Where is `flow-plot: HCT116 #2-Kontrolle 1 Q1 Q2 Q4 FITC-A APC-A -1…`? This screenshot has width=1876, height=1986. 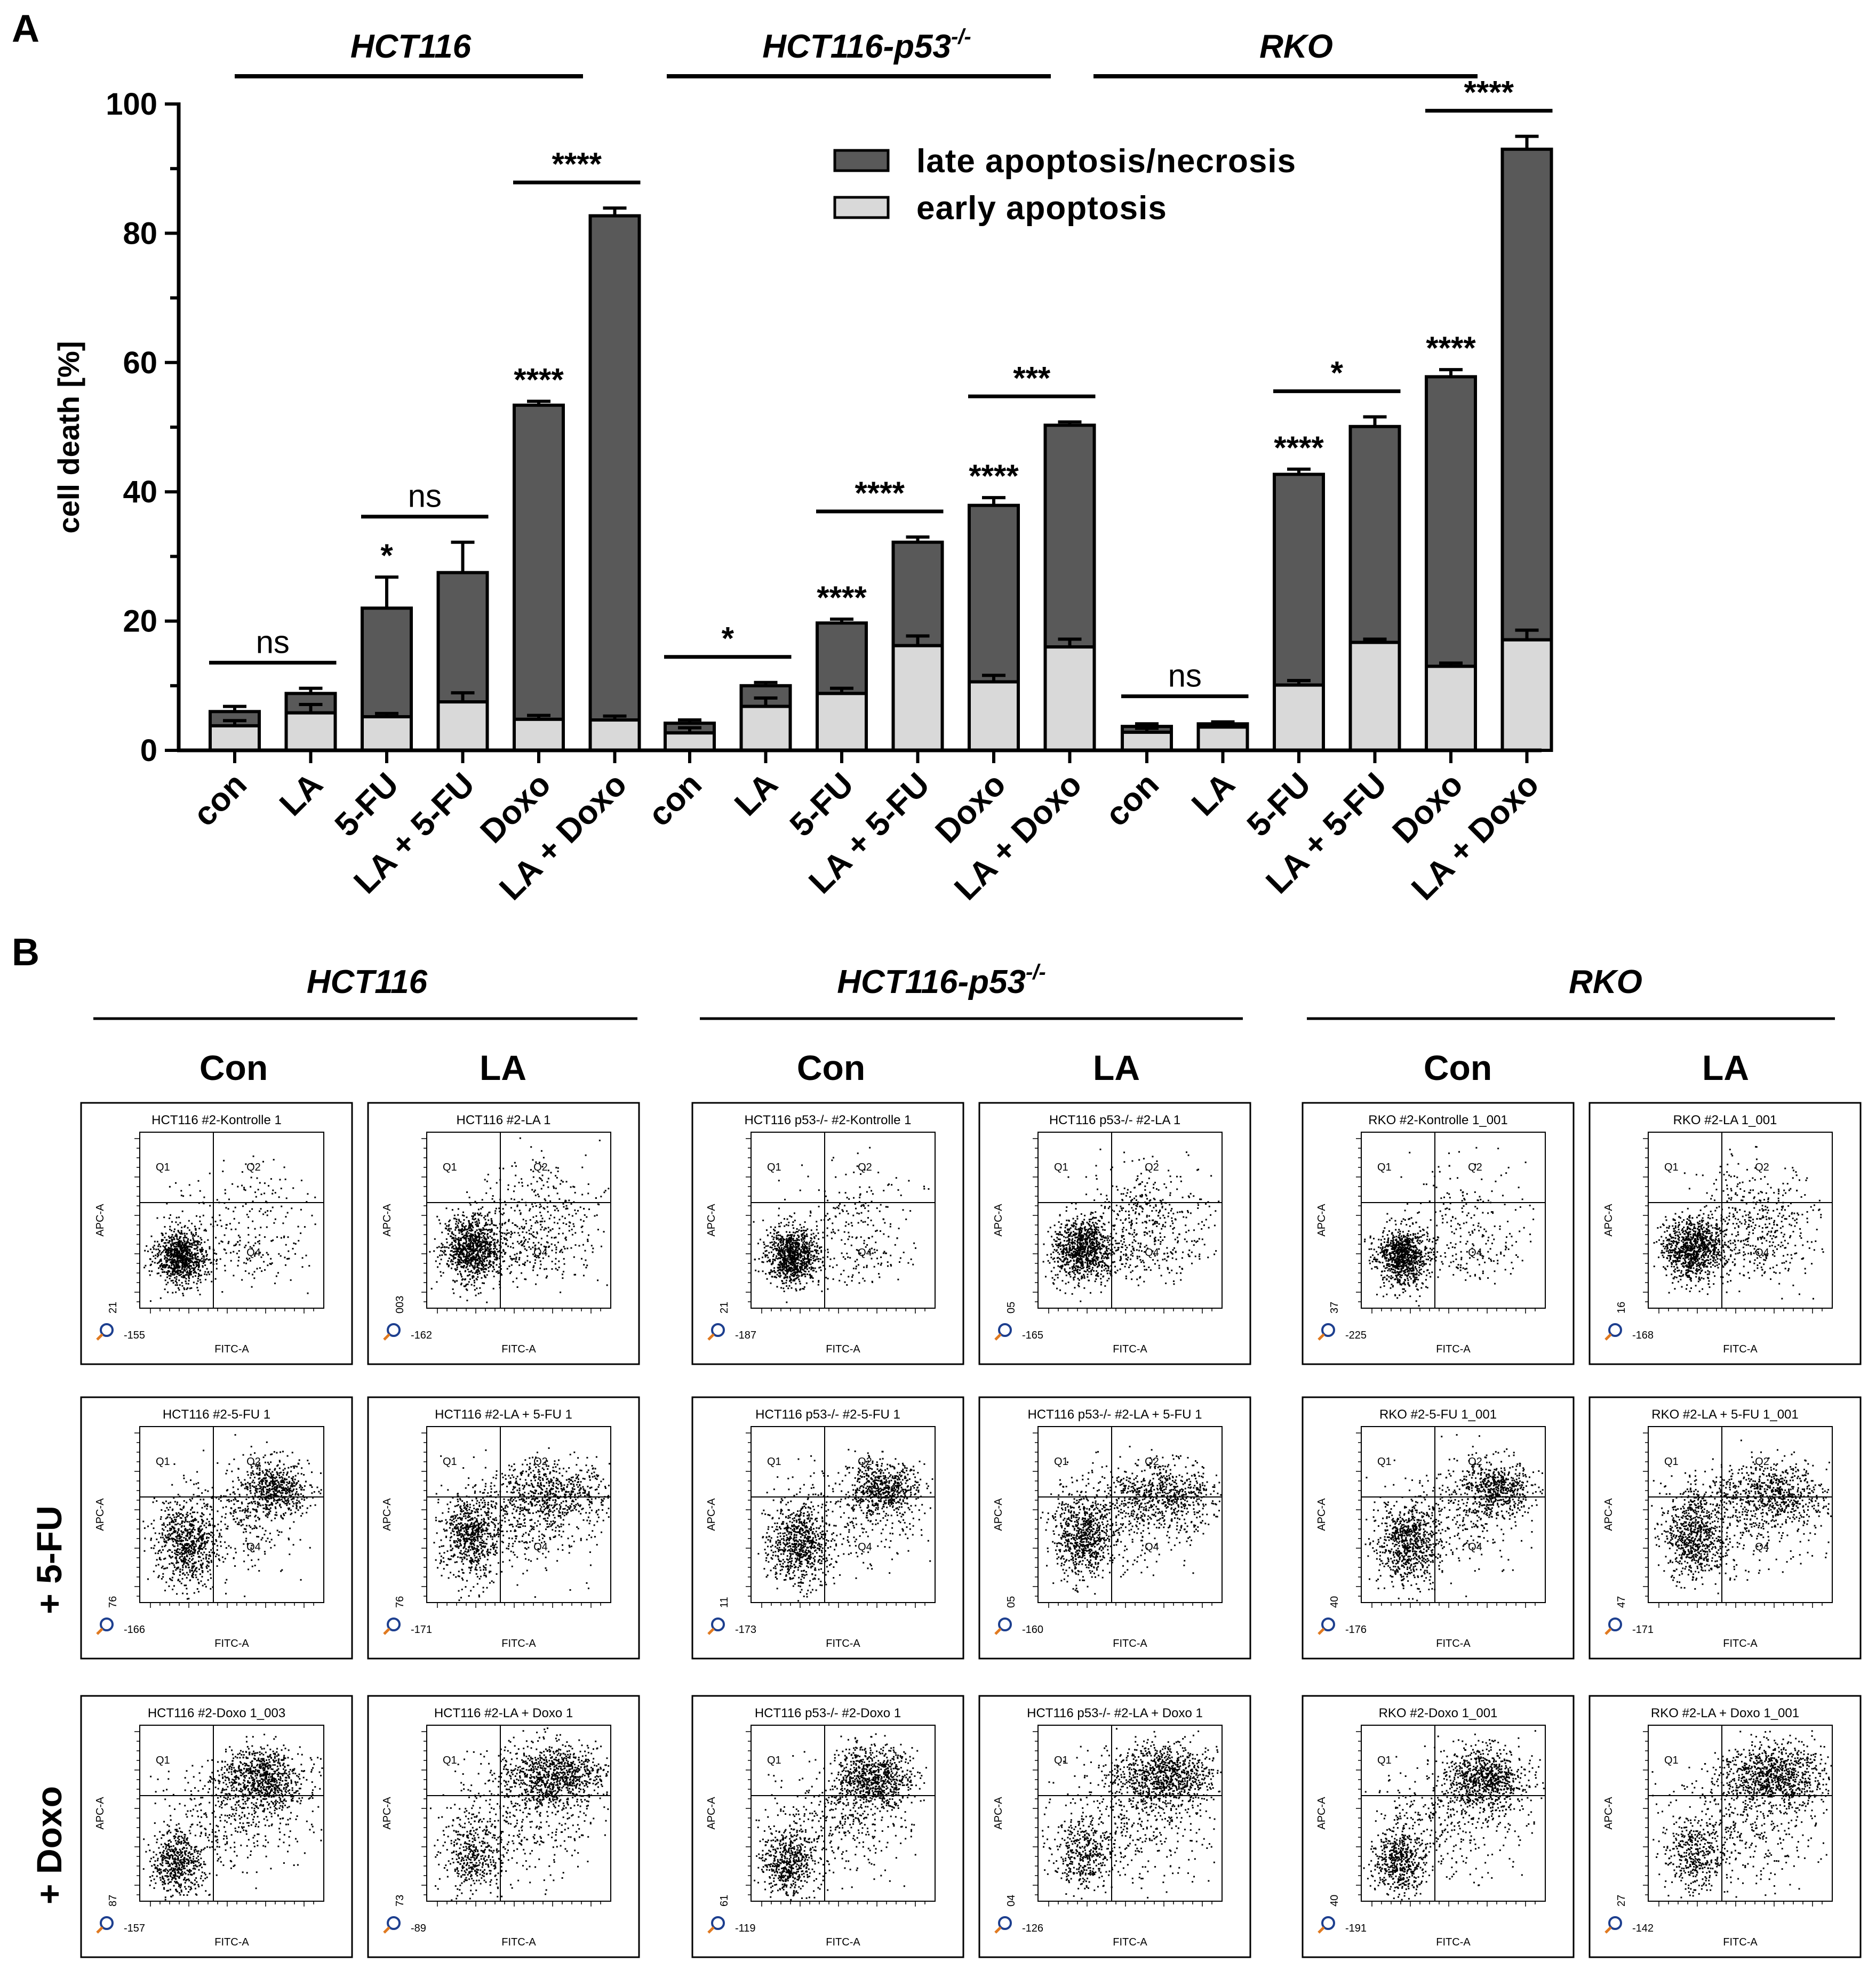
flow-plot: HCT116 #2-Kontrolle 1 Q1 Q2 Q4 FITC-A APC-A -1… is located at coordinates (216, 1233).